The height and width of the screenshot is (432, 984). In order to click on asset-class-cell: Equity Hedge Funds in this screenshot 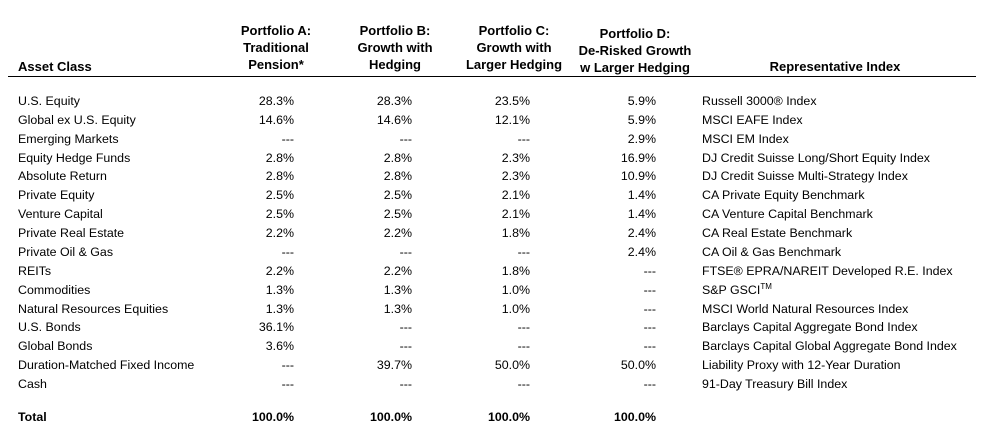, I will do `click(74, 158)`.